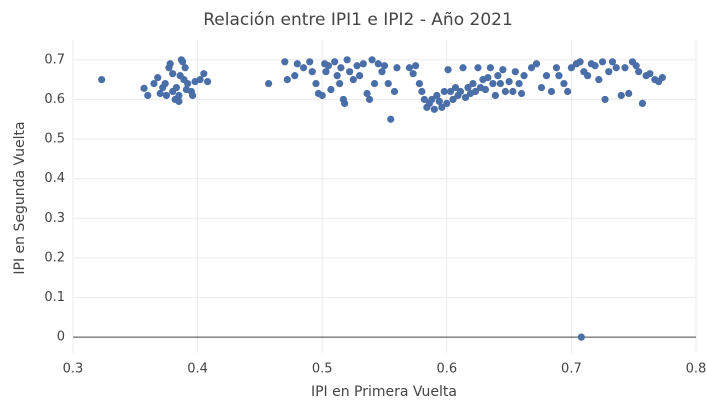 The height and width of the screenshot is (403, 707). Describe the element at coordinates (54, 297) in the screenshot. I see `y-tick-label: 0.1` at that location.